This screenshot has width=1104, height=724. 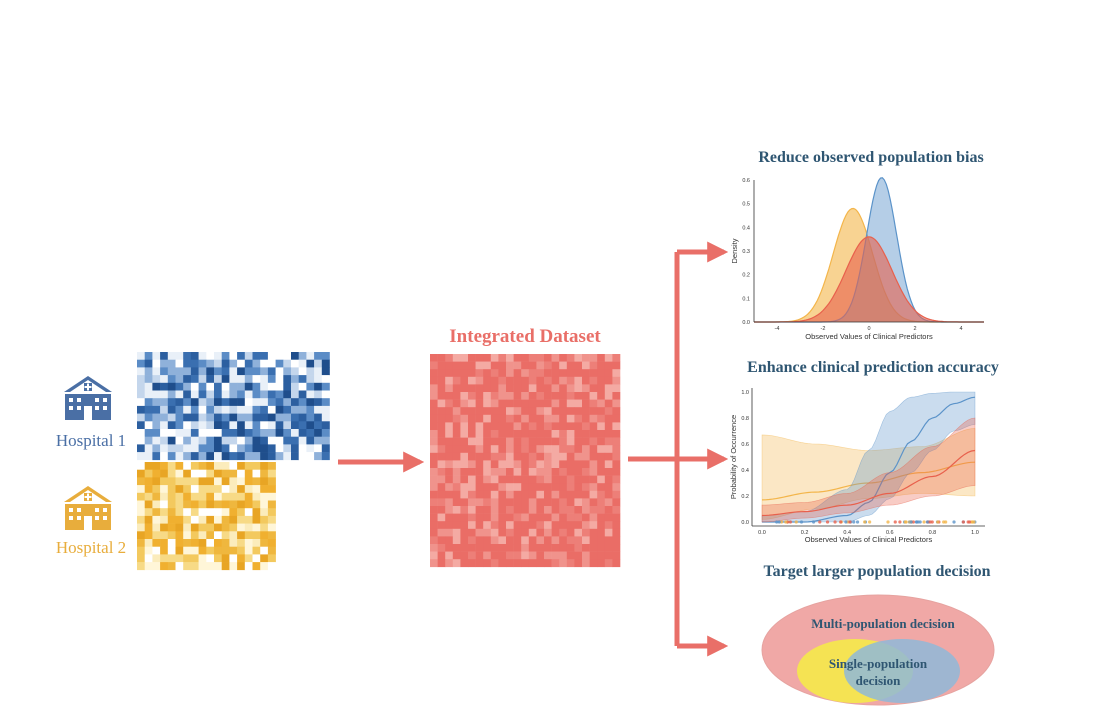 What do you see at coordinates (91, 440) in the screenshot?
I see `hospital-1-label: Hospital 1` at bounding box center [91, 440].